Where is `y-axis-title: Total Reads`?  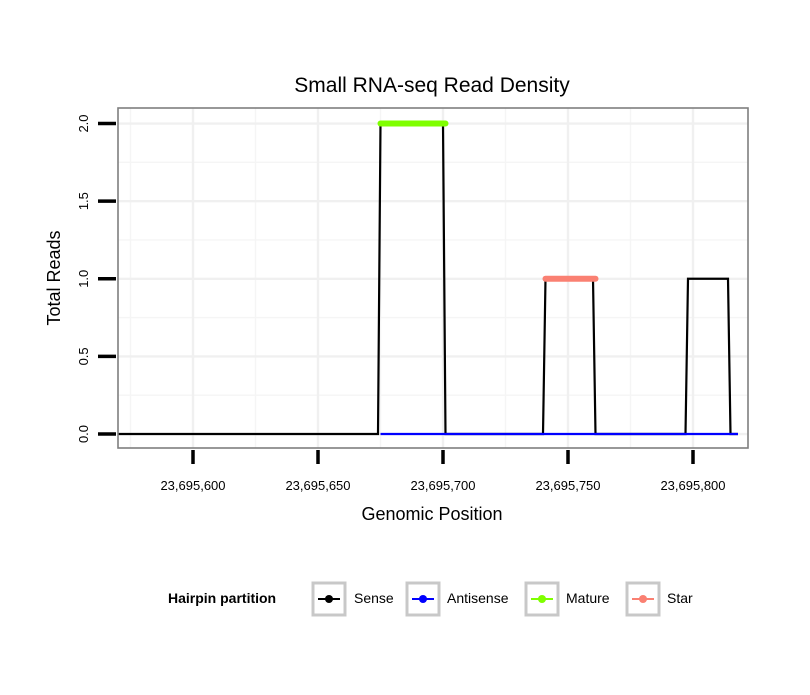
y-axis-title: Total Reads is located at coordinates (54, 277).